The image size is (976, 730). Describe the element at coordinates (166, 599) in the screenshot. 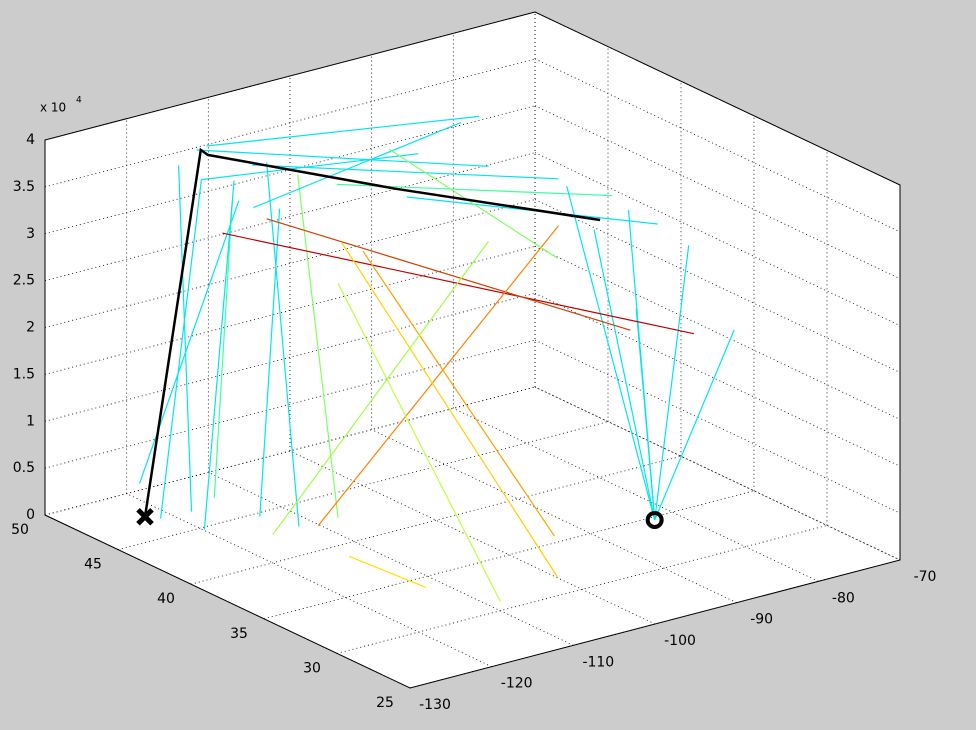

I see `y-tick-label: 40` at that location.